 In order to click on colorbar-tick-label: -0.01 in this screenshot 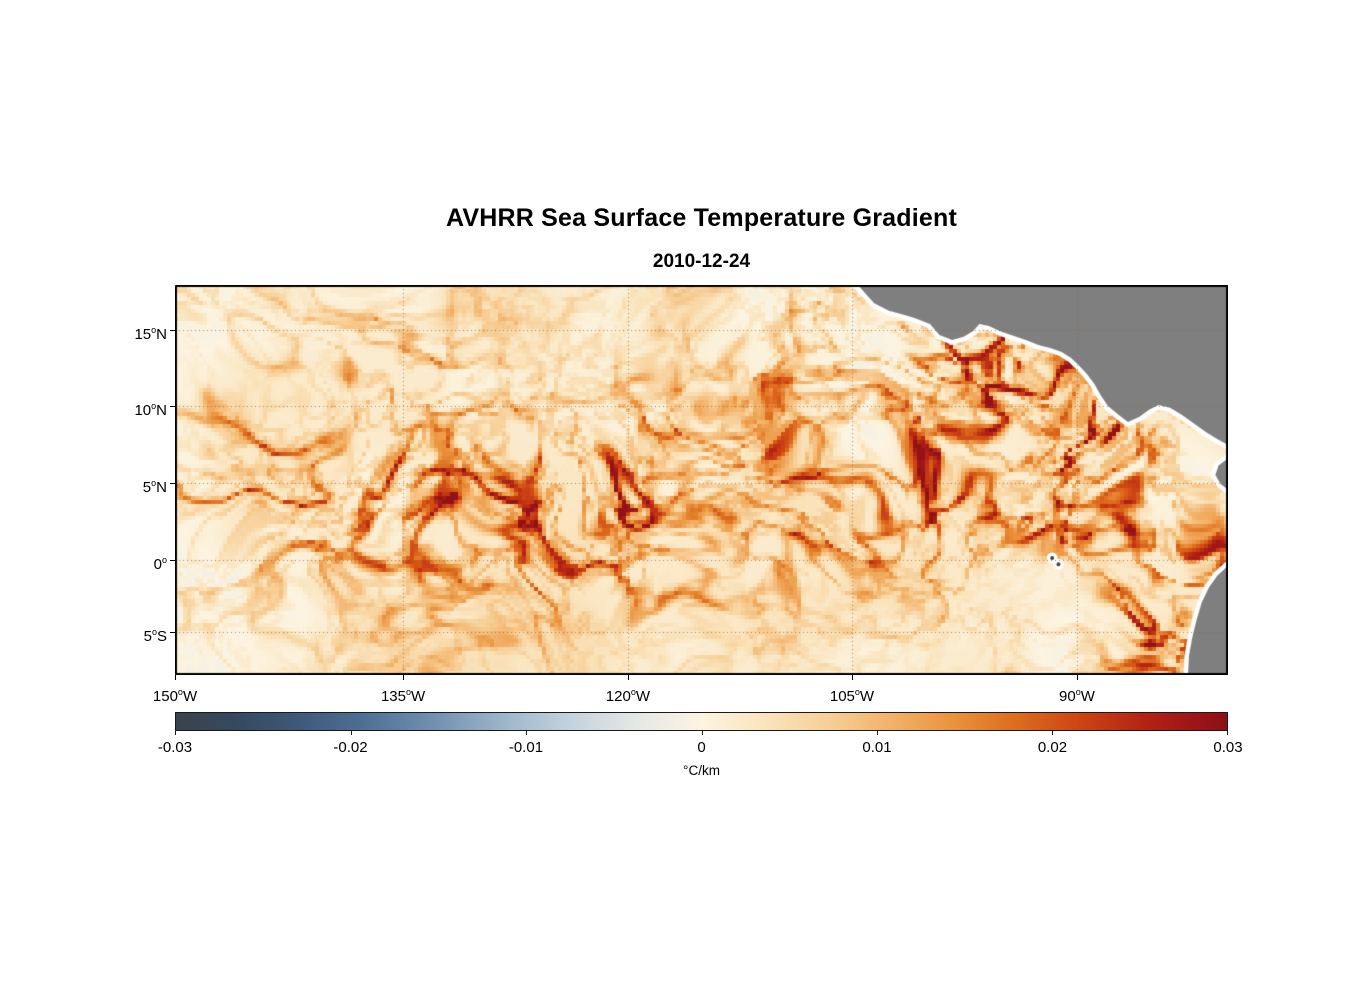, I will do `click(526, 747)`.